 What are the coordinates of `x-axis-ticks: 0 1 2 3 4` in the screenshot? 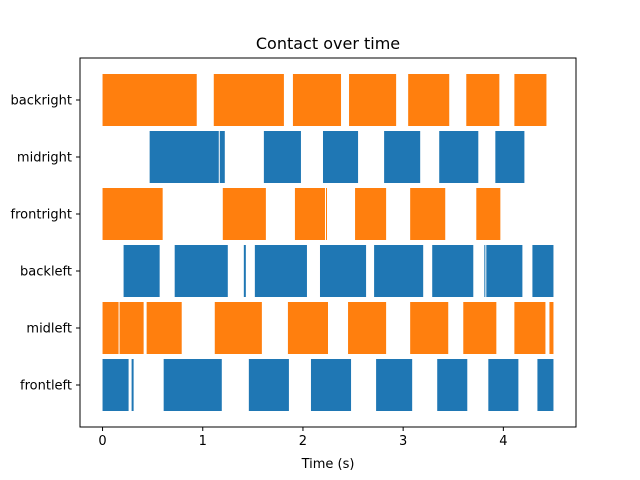 It's located at (302, 438).